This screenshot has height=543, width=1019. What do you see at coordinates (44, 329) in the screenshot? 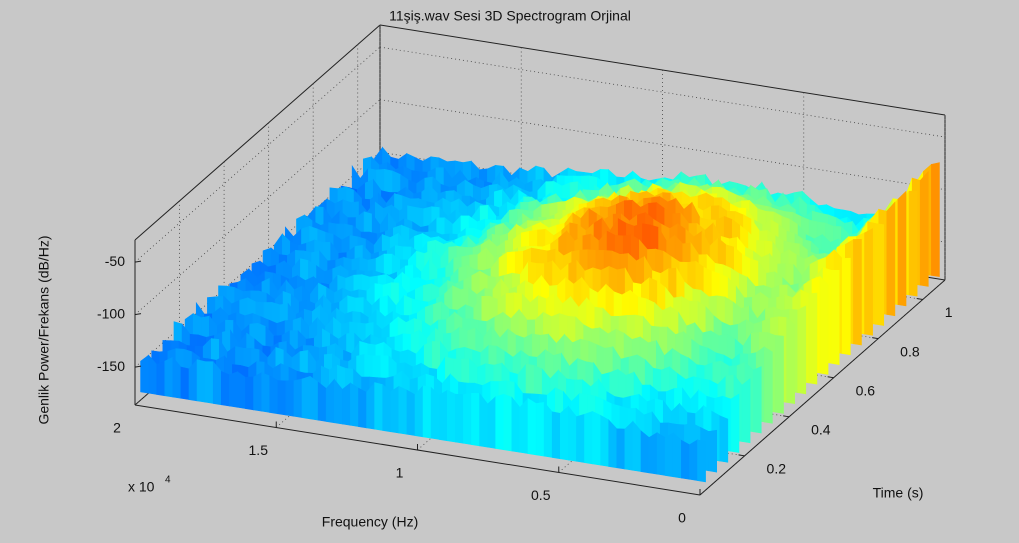
I see `z-axis-label: Genlik Power/Frekans (dB/Hz)` at bounding box center [44, 329].